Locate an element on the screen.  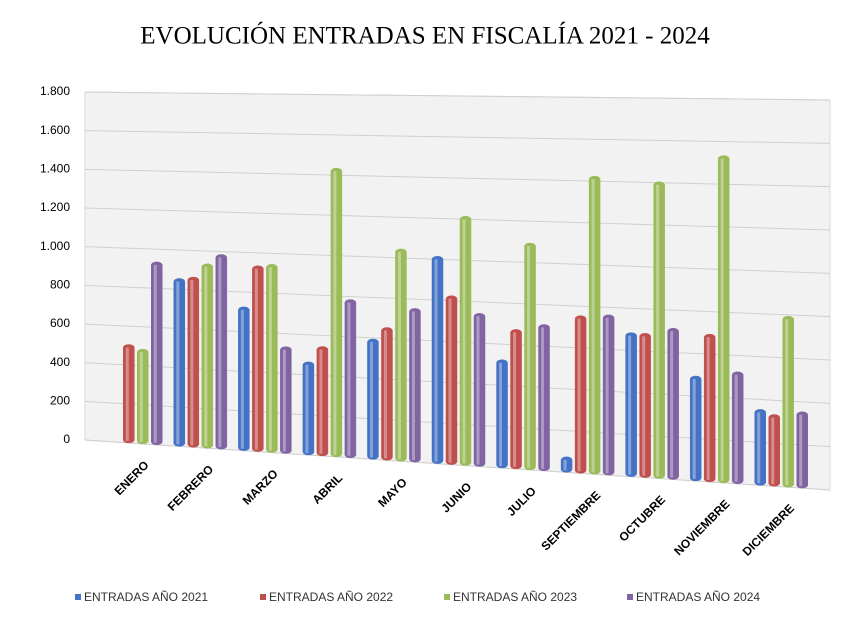
x-tick-label: SEPTIEMBRE is located at coordinates (570, 520).